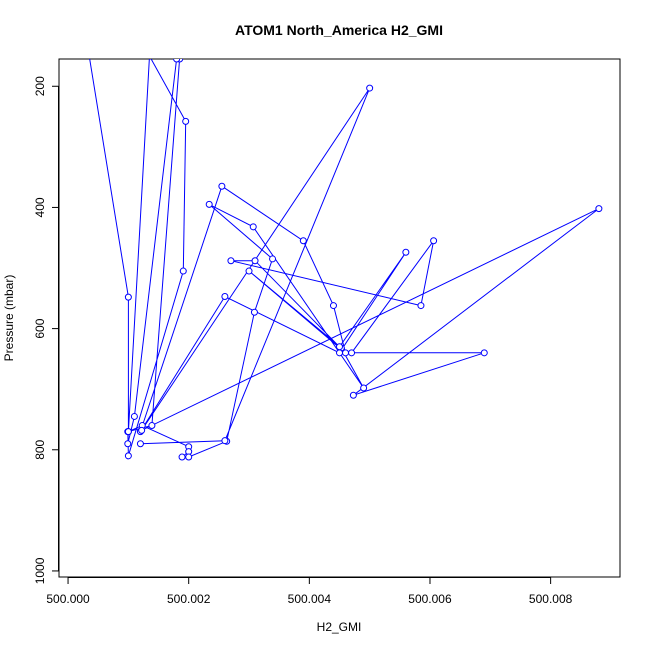 The image size is (650, 650). Describe the element at coordinates (551, 599) in the screenshot. I see `x-tick-label: 500.008` at that location.